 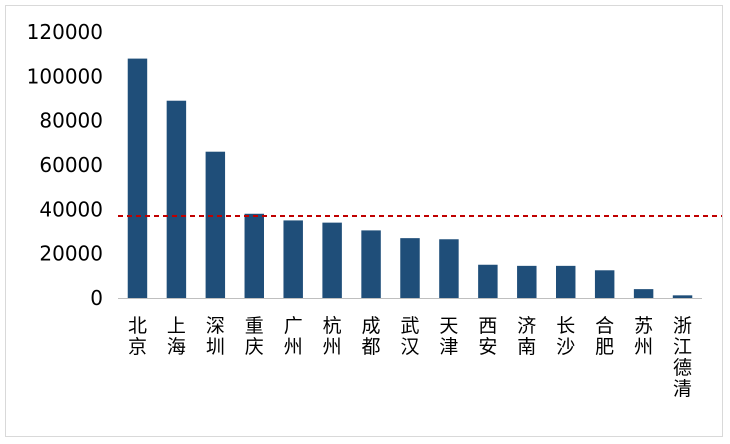 What do you see at coordinates (487, 336) in the screenshot?
I see `x-tick-label: 西安` at bounding box center [487, 336].